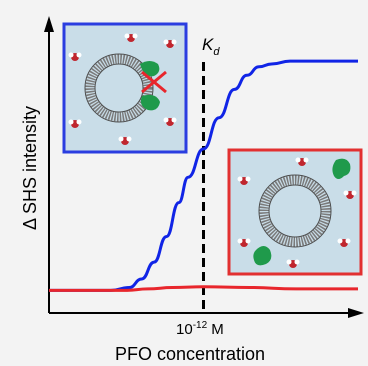  What do you see at coordinates (154, 82) in the screenshot?
I see `blocked-cross-icon` at bounding box center [154, 82].